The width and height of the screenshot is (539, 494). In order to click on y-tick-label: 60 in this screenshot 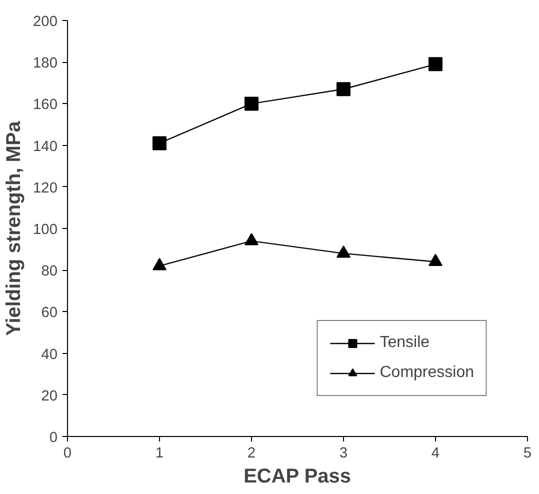, I will do `click(49, 313)`.